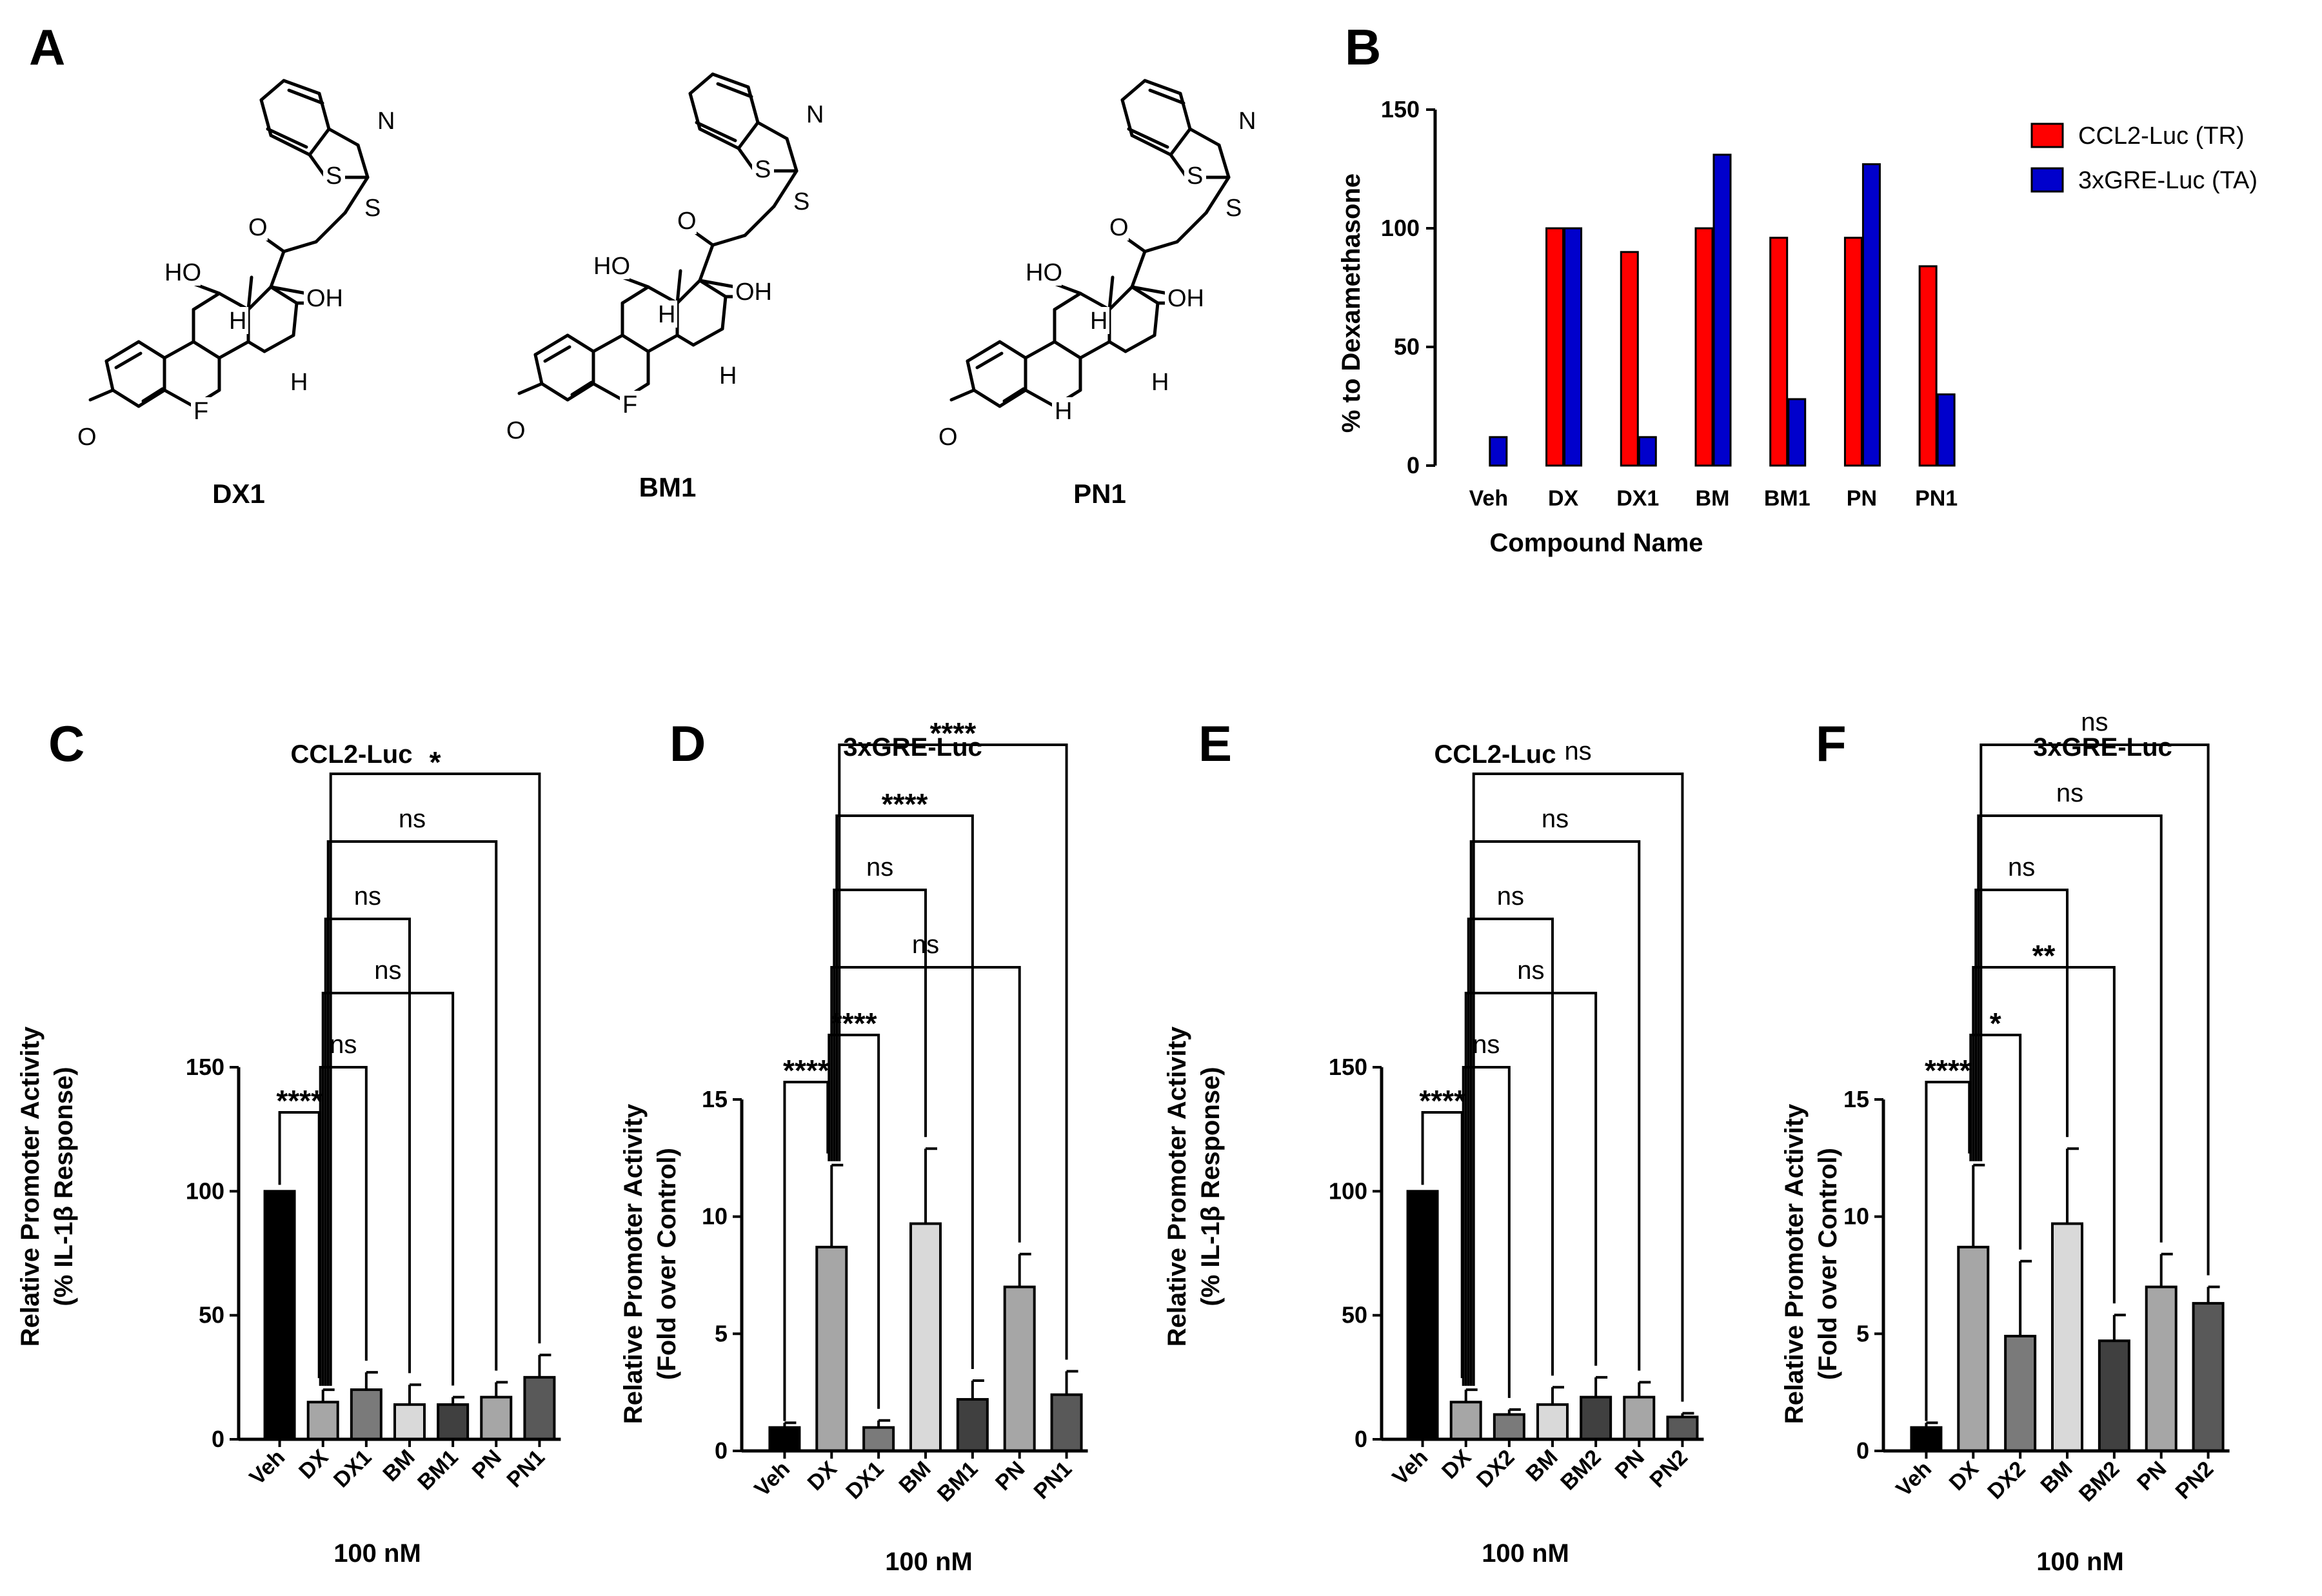 This screenshot has width=2322, height=1596. I want to click on chart-d-category-label: BM1, so click(958, 1482).